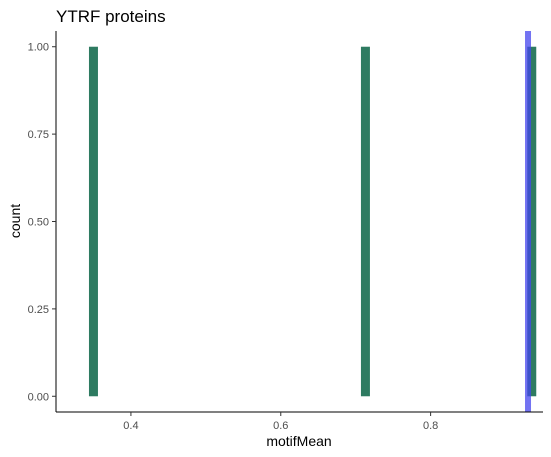 The width and height of the screenshot is (551, 457). I want to click on x-axis-title: motifMean, so click(298, 441).